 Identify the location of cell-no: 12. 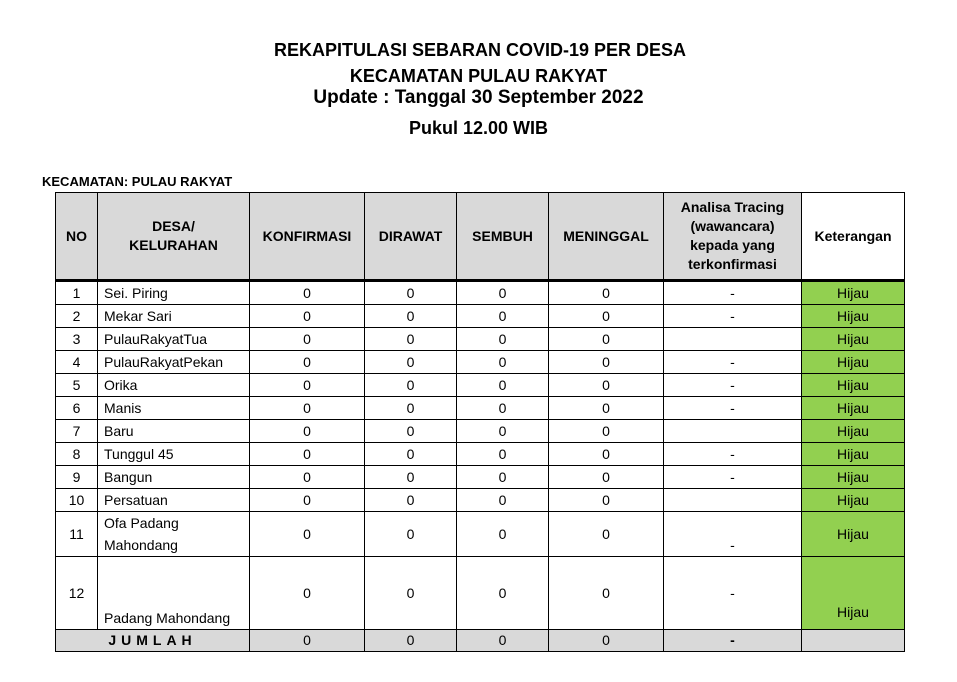
(76, 593).